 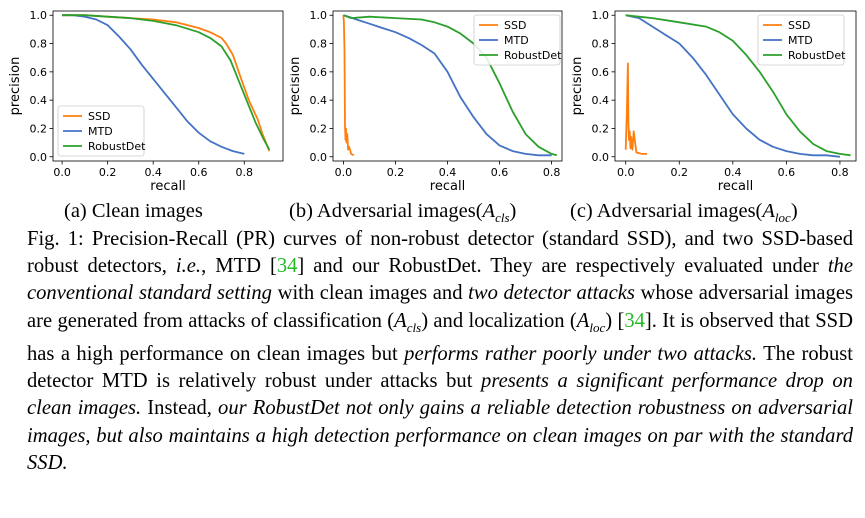 I want to click on citation-link-34-second: 34, so click(x=634, y=320).